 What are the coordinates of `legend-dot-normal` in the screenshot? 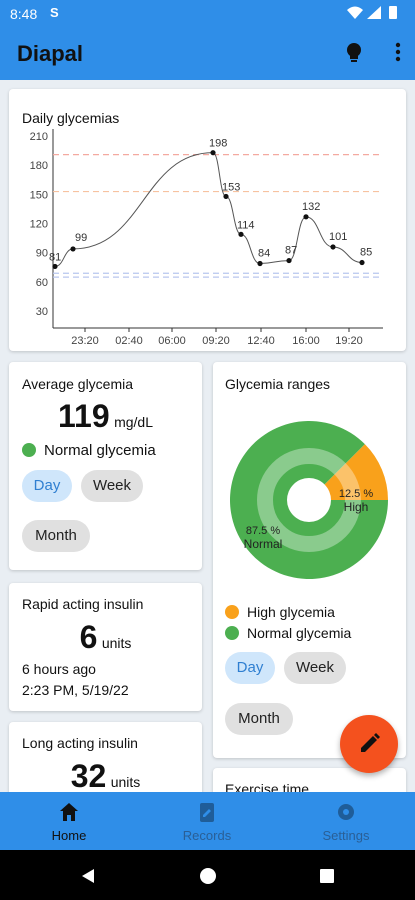 It's located at (232, 633).